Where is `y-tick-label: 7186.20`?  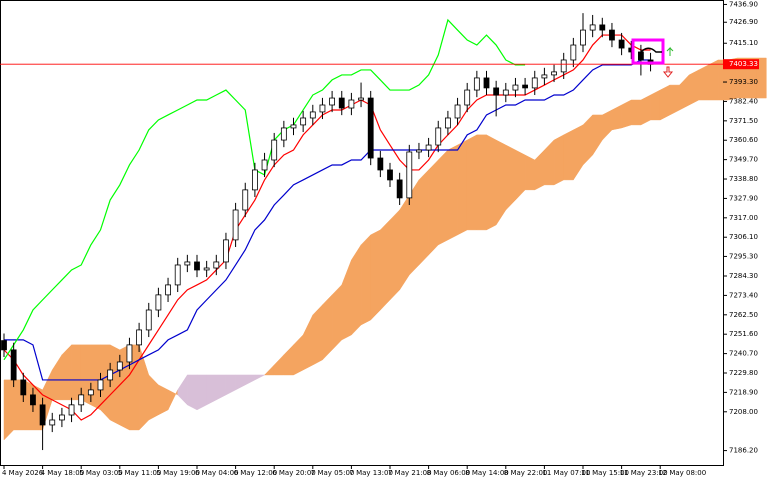
y-tick-label: 7186.20 is located at coordinates (743, 451).